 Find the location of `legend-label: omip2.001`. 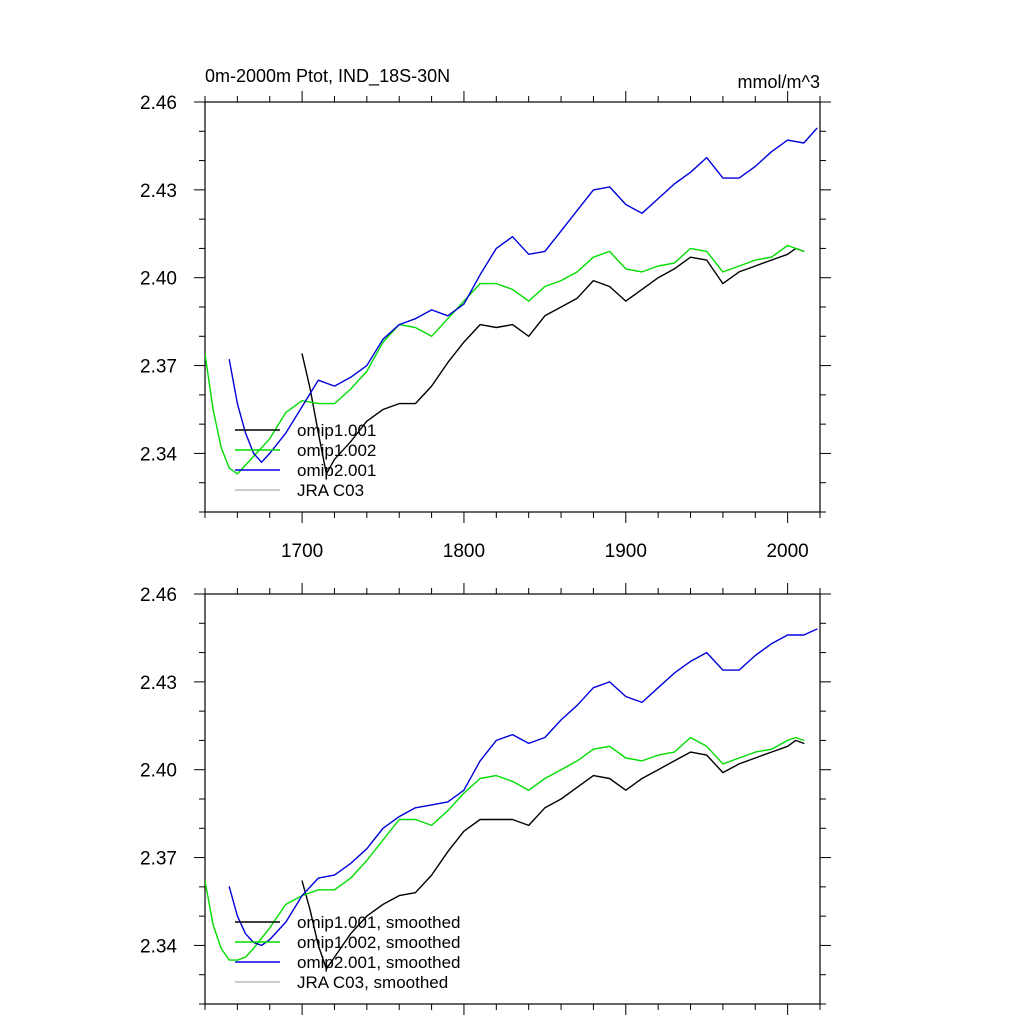

legend-label: omip2.001 is located at coordinates (336, 470).